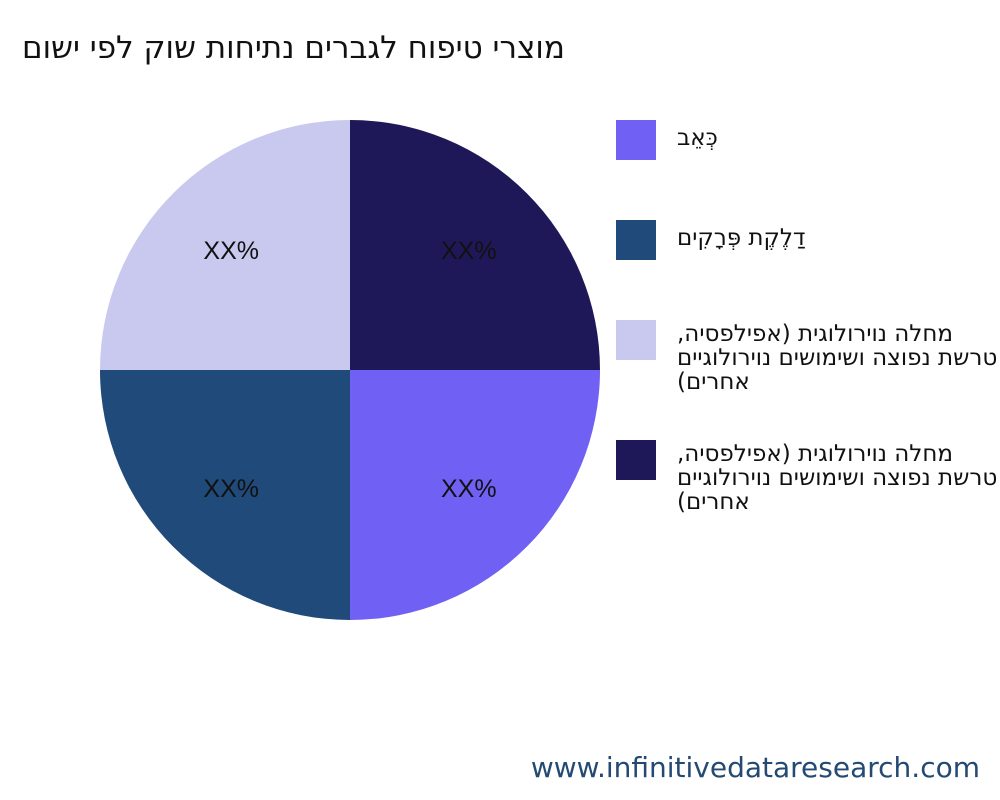 This screenshot has width=1000, height=800. Describe the element at coordinates (755, 767) in the screenshot. I see `watermark: www.infinitivedataresearch.com` at that location.